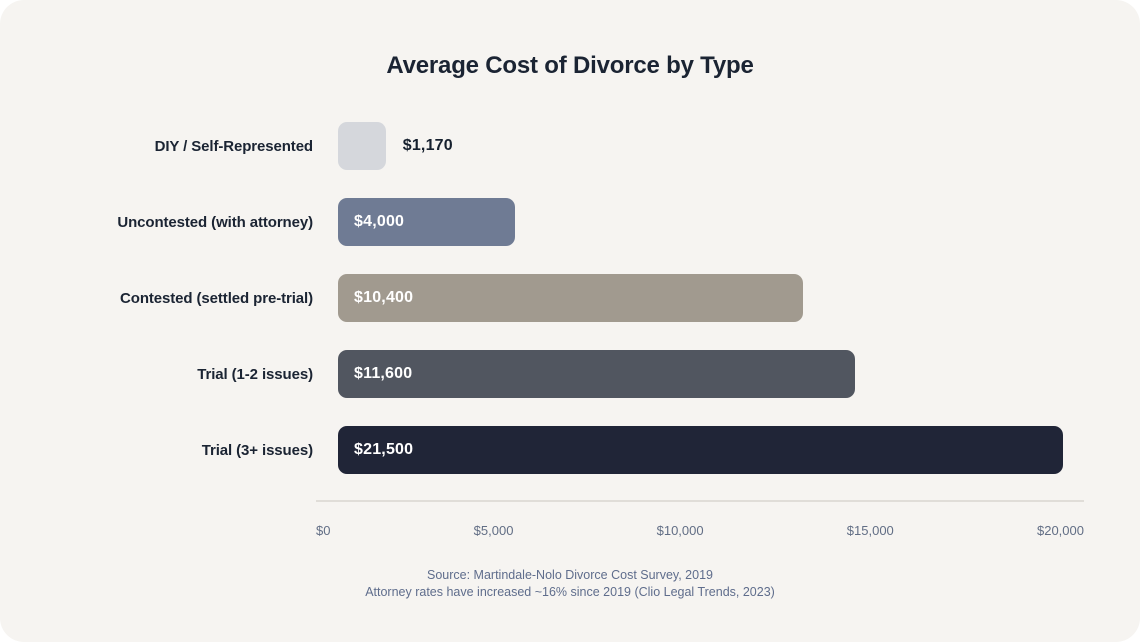 The image size is (1140, 642). I want to click on category-label: Trial (3+ issues), so click(257, 450).